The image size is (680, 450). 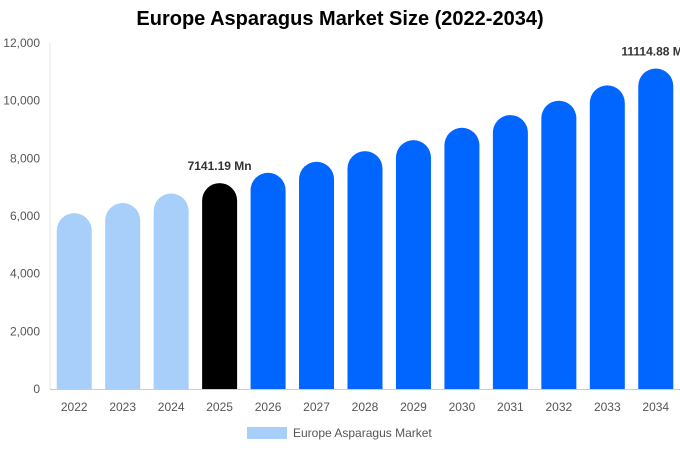 I want to click on x-tick-label: 2028, so click(x=365, y=407).